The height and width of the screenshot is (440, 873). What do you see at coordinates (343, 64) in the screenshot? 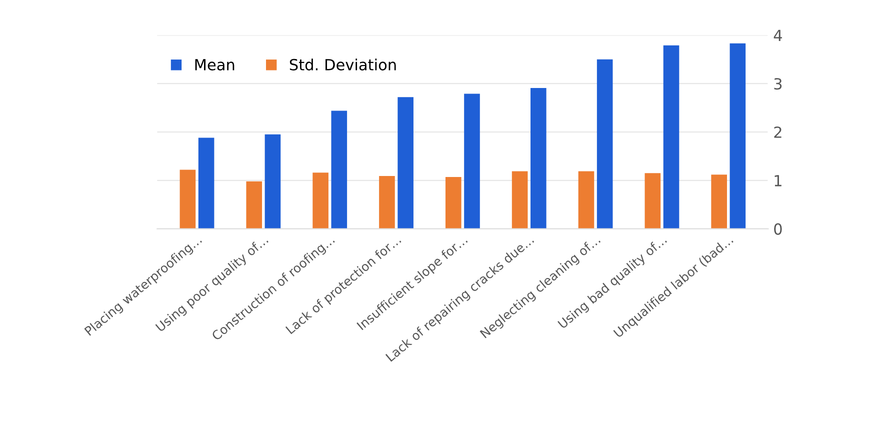
I see `legend-label: Std. Deviation` at bounding box center [343, 64].